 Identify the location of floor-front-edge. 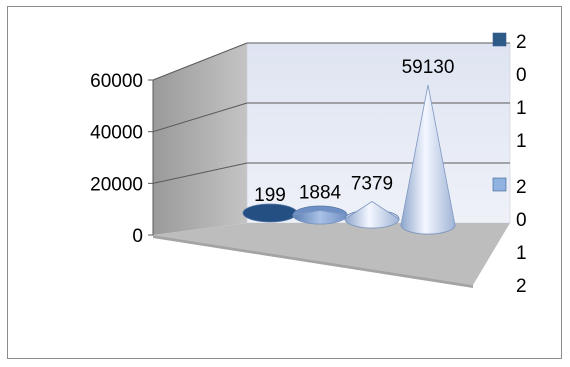
(313, 261).